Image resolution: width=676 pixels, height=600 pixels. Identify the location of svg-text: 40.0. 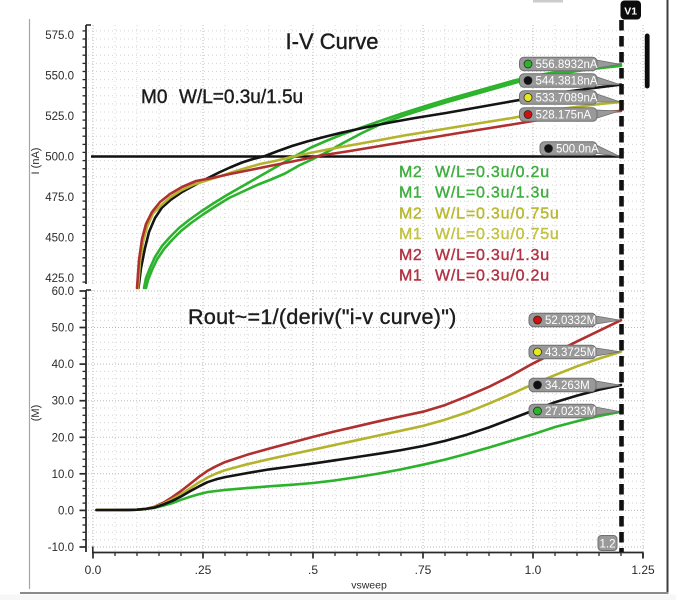
(63, 365).